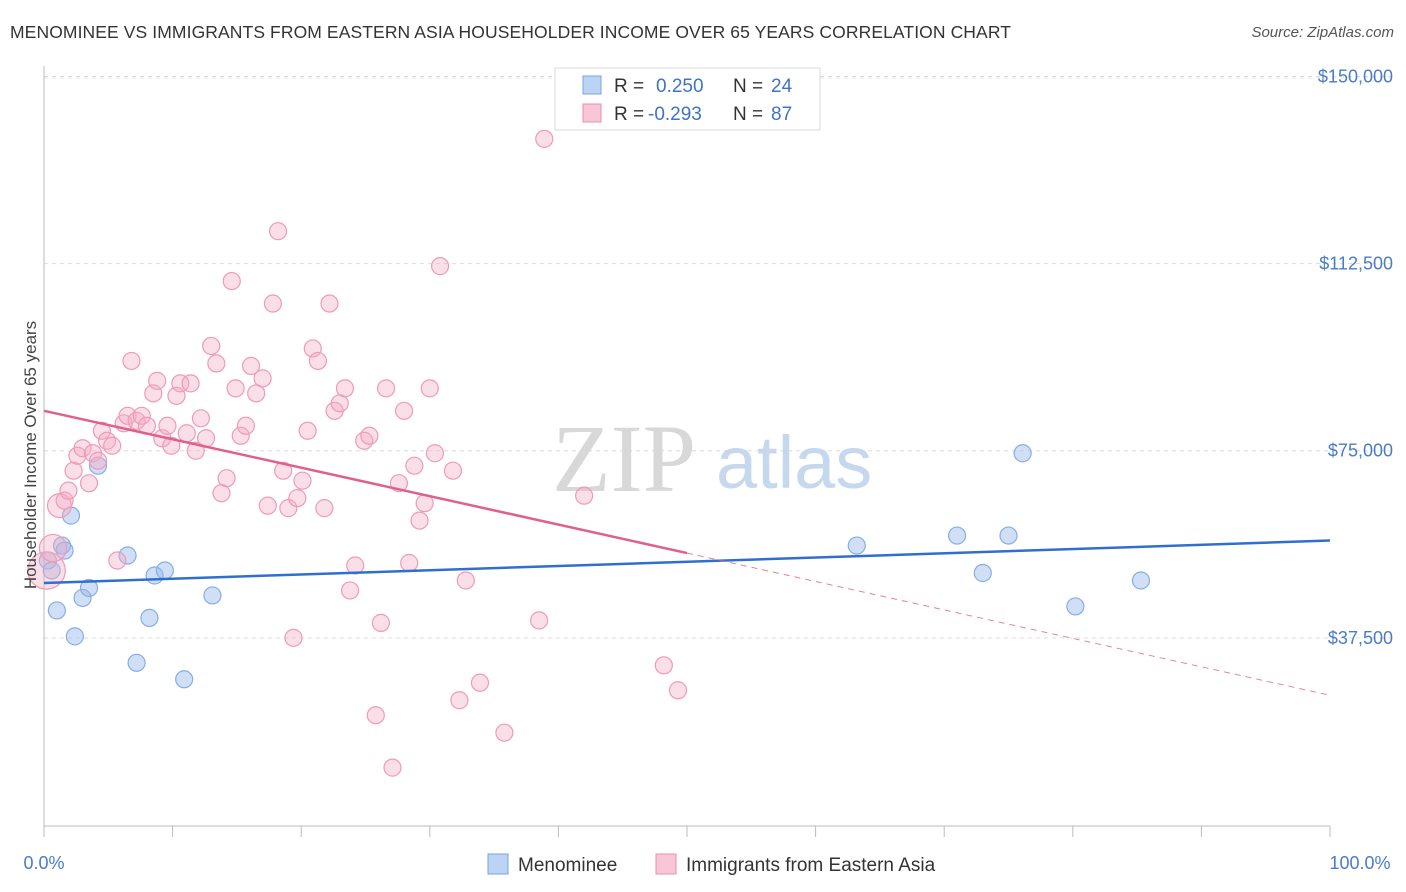  I want to click on legend-swatch-immigrants, so click(592, 113).